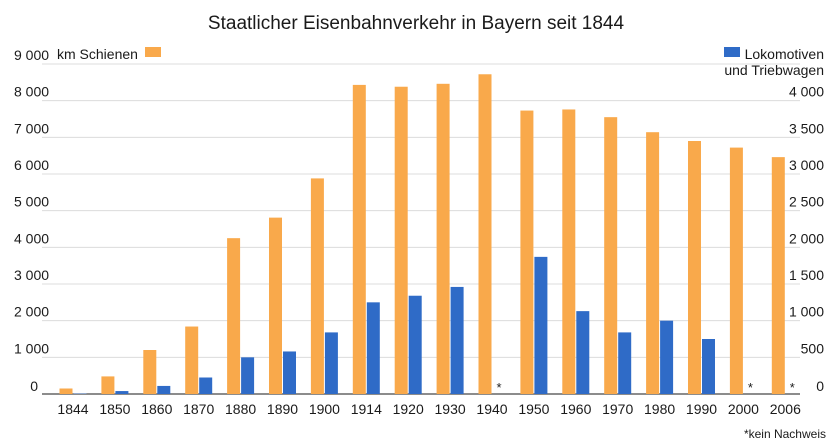 The image size is (833, 444). Describe the element at coordinates (282, 409) in the screenshot. I see `category-label: 1890` at that location.